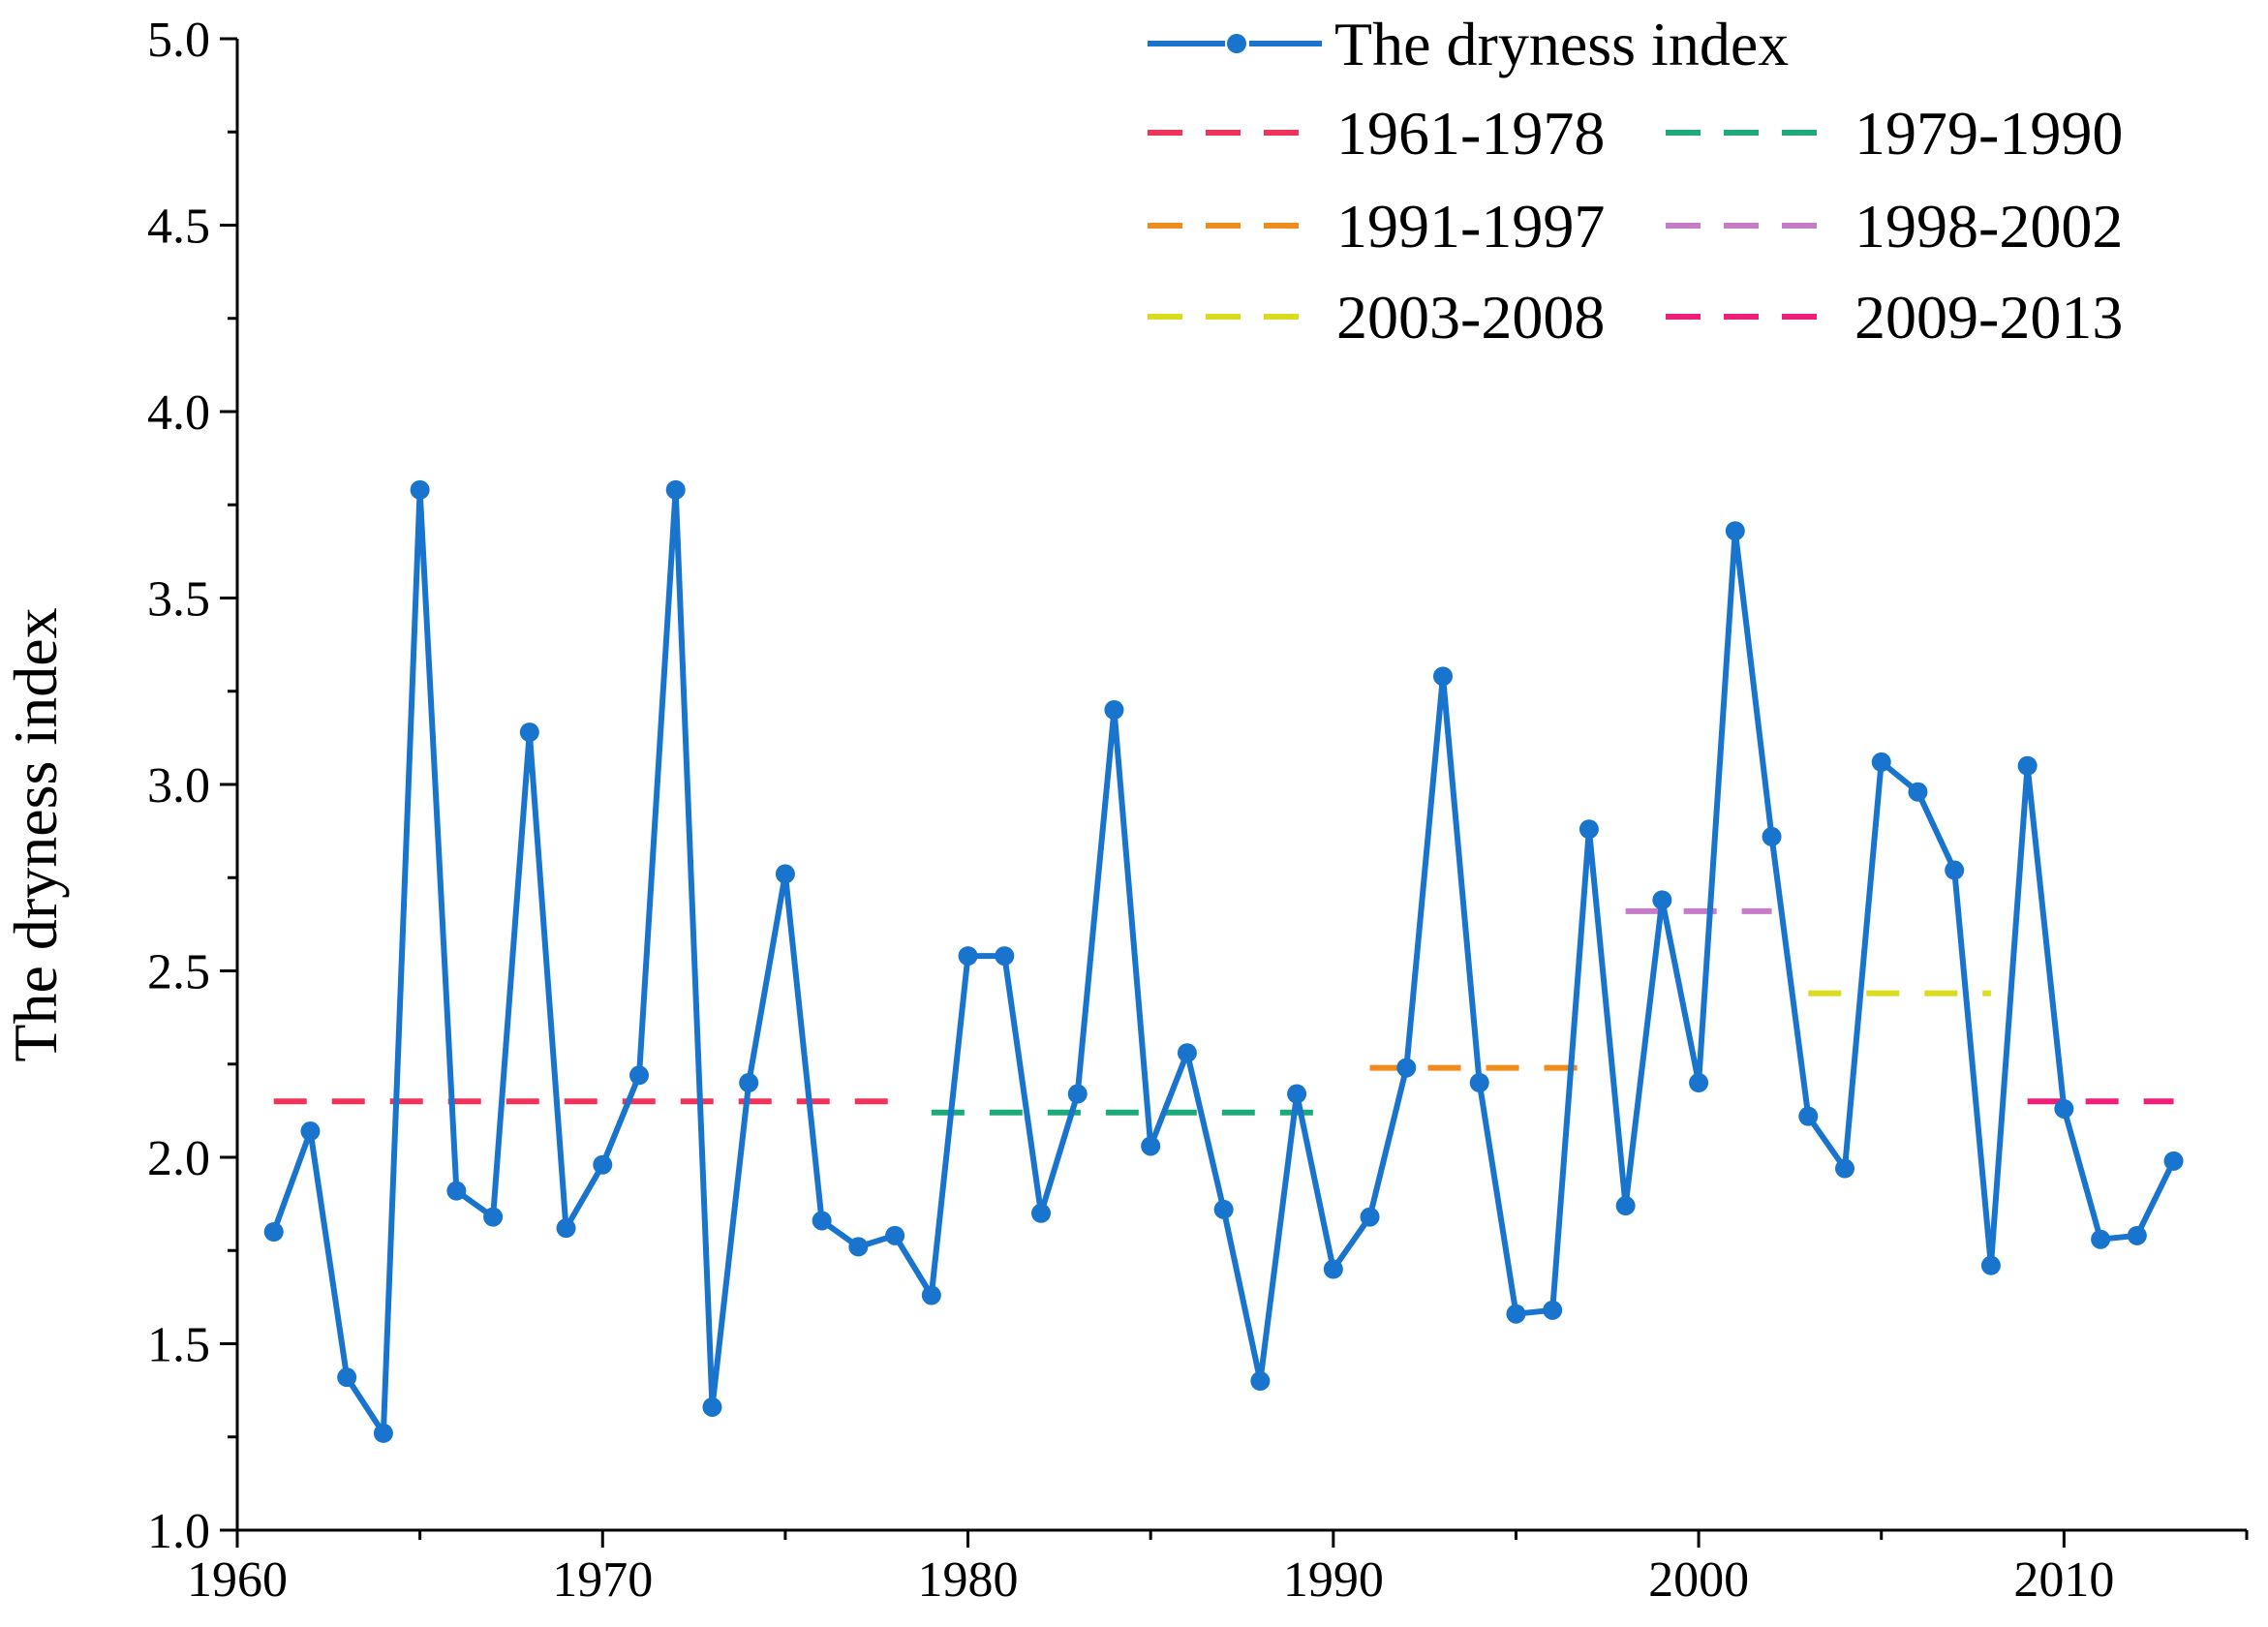  Describe the element at coordinates (274, 1232) in the screenshot. I see `data-point-1961` at that location.